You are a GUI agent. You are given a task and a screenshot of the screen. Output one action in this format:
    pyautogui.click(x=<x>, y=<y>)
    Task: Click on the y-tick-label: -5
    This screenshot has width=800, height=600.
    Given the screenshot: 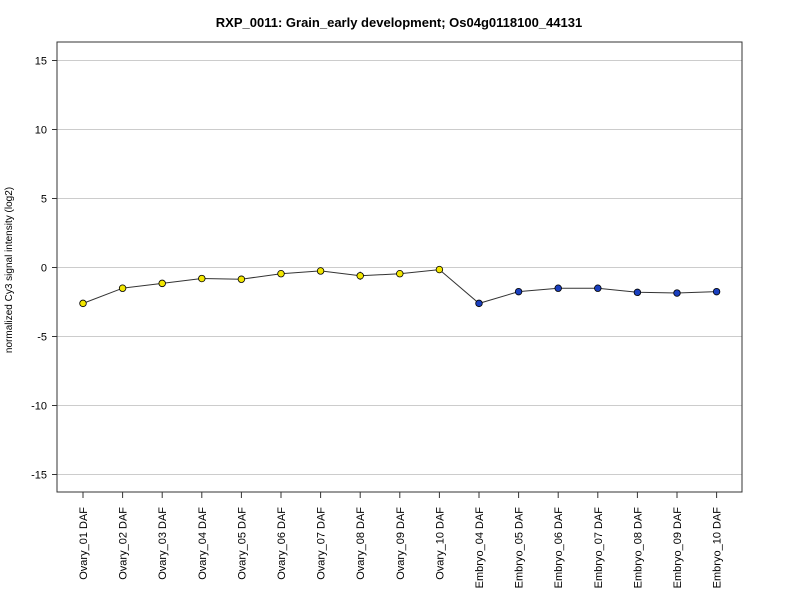 What is the action you would take?
    pyautogui.click(x=42, y=338)
    